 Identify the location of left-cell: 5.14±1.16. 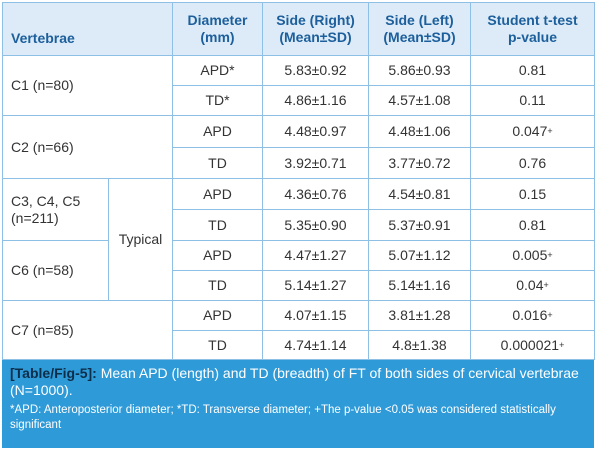
(419, 285).